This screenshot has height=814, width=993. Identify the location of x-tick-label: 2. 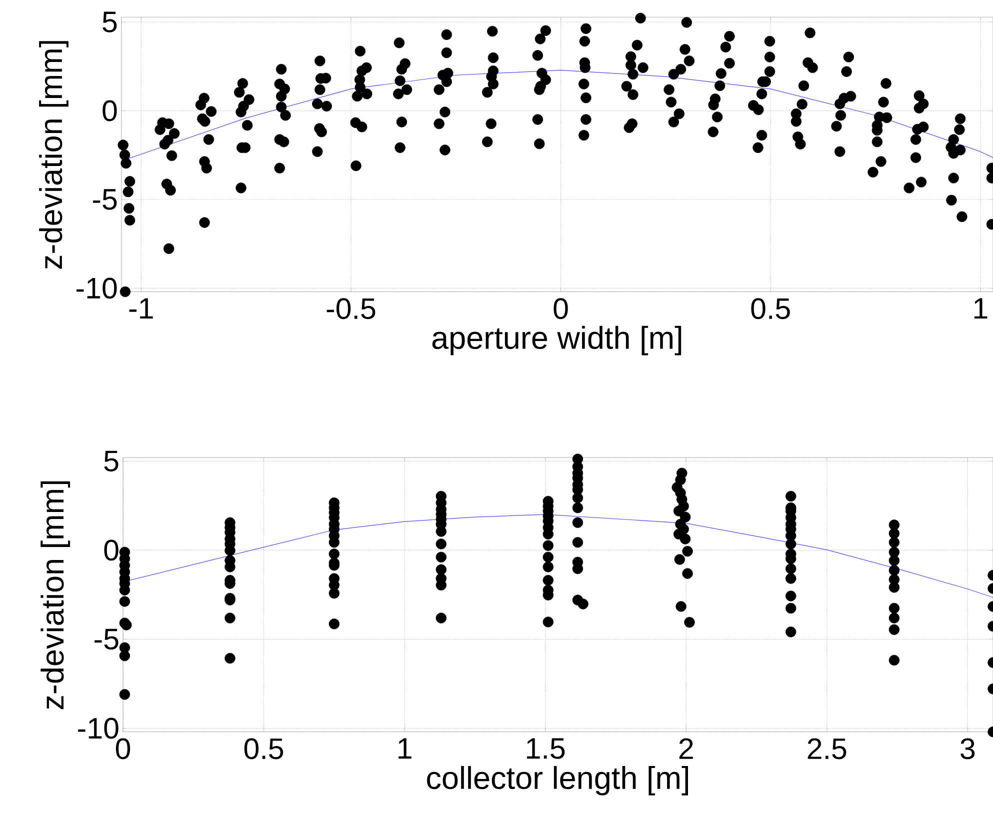
(686, 748).